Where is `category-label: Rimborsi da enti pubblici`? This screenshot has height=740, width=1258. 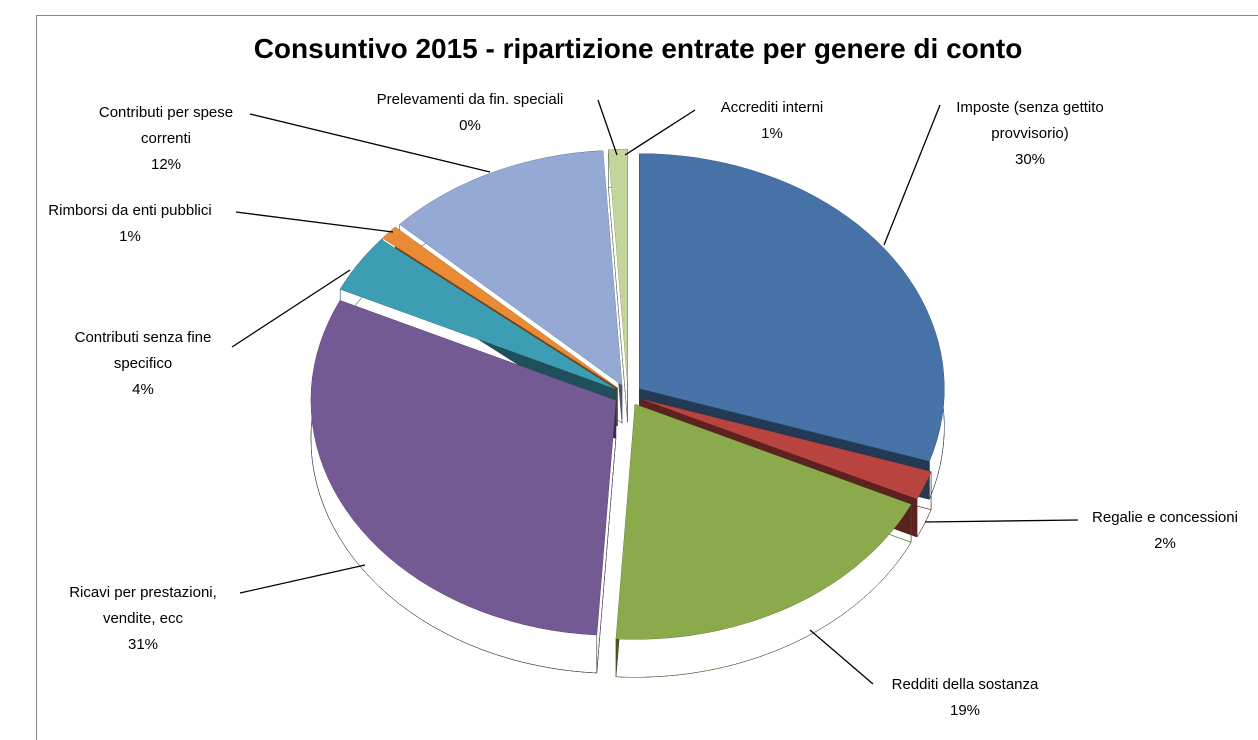
category-label: Rimborsi da enti pubblici is located at coordinates (130, 210).